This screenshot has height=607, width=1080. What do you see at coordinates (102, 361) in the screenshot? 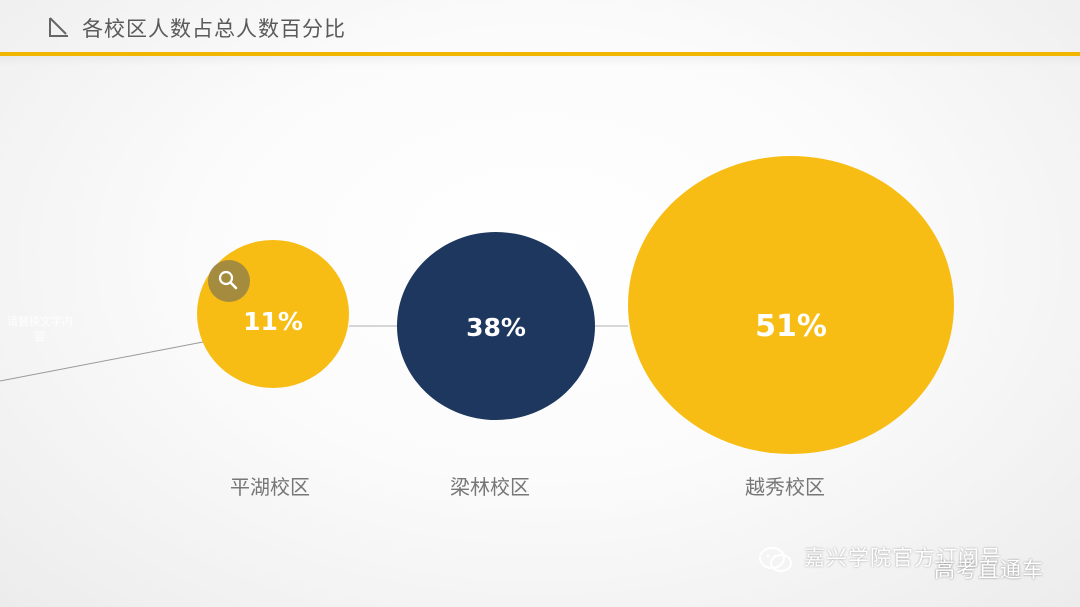
I see `leader-line` at bounding box center [102, 361].